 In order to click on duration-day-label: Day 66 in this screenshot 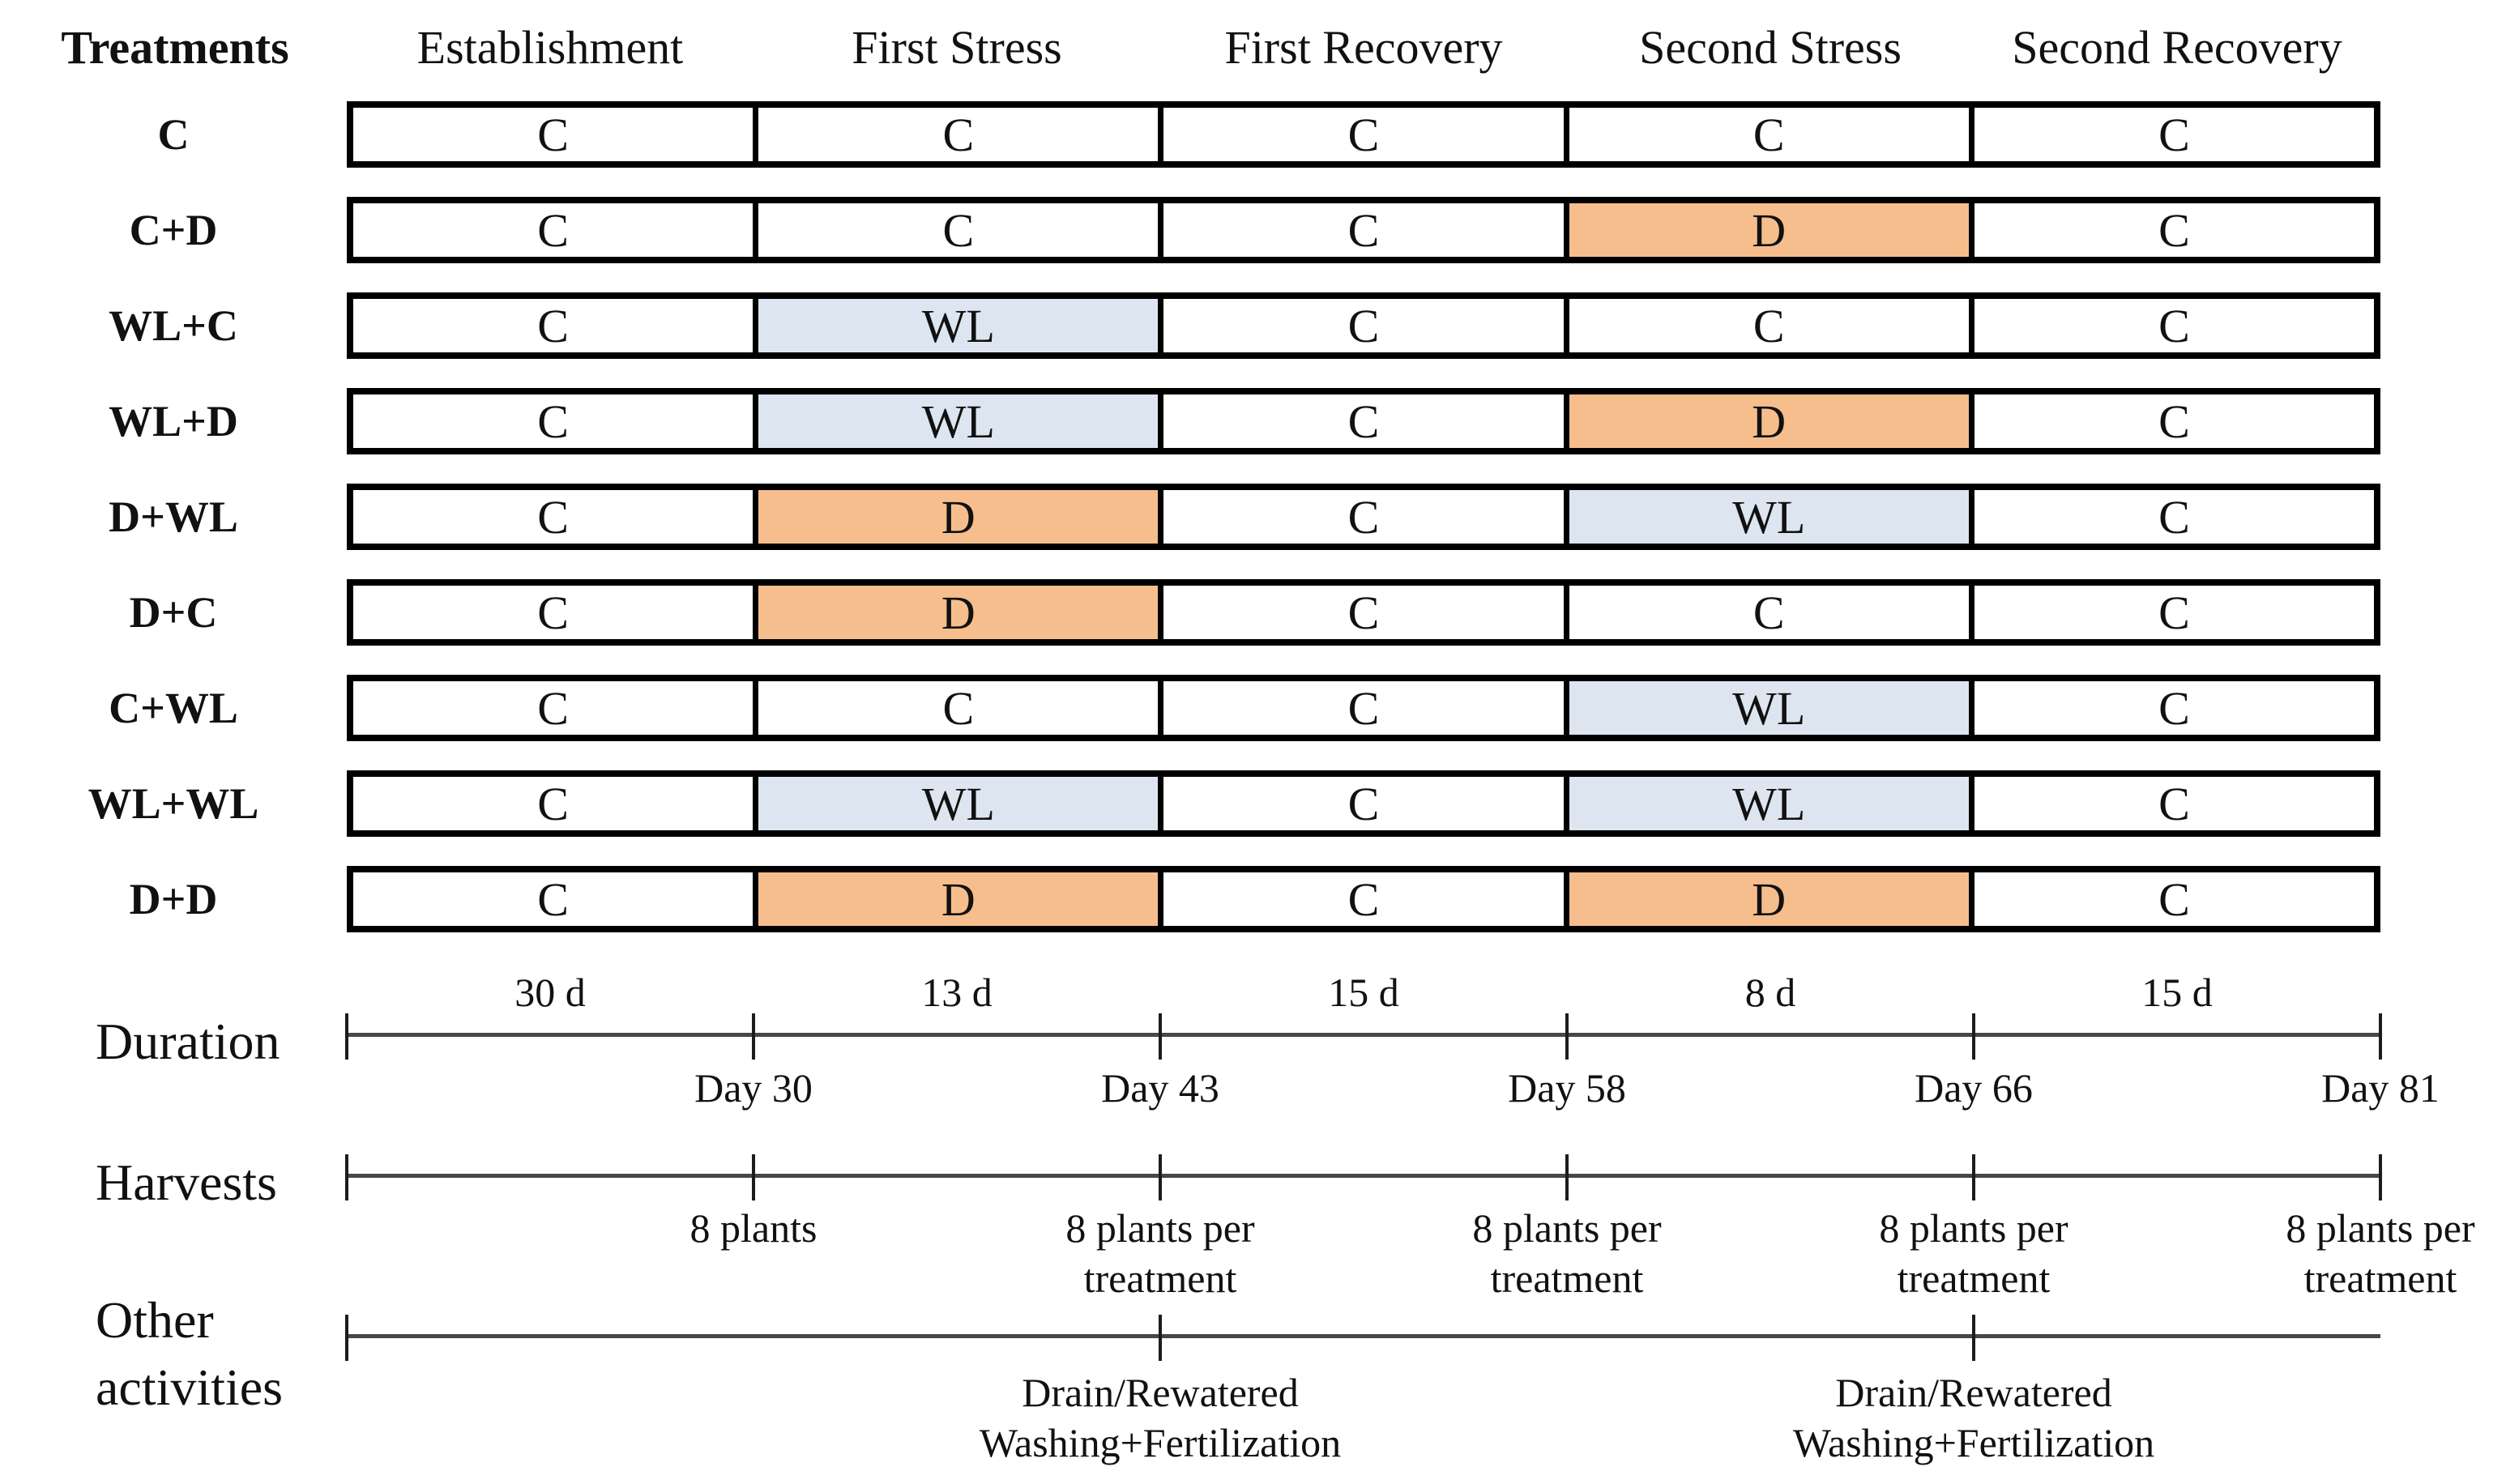, I will do `click(1974, 1088)`.